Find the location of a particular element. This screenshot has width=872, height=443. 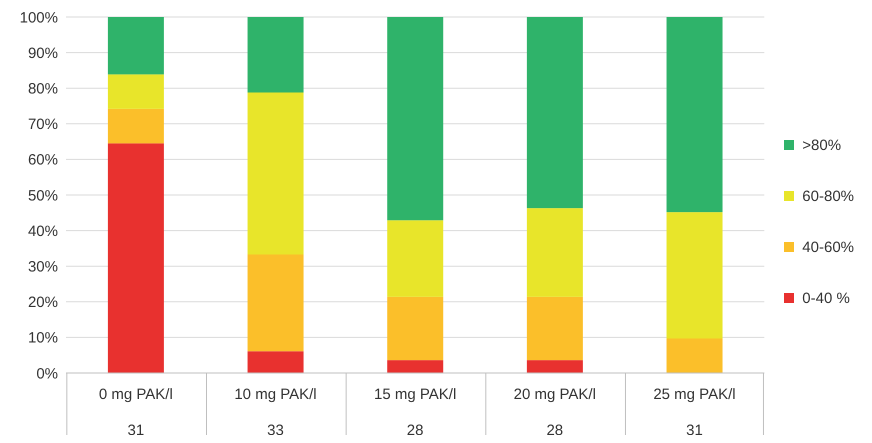

legend-label: 40-60% is located at coordinates (828, 247).